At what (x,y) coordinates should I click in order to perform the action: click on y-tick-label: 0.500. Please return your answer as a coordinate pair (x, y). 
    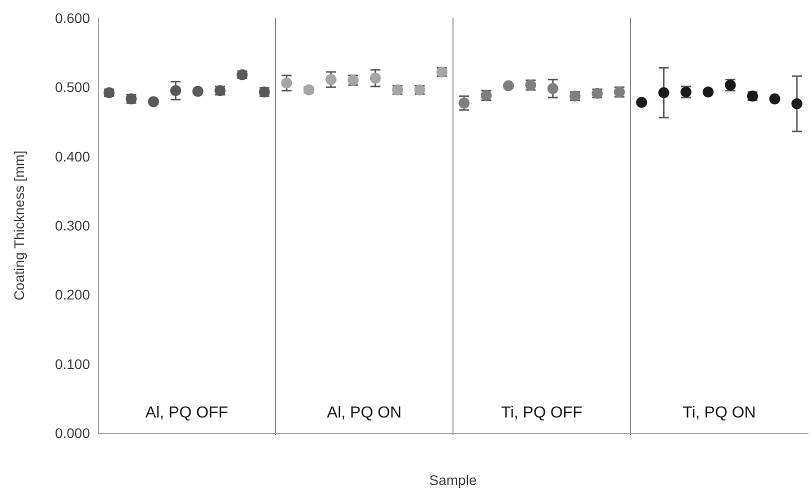
    Looking at the image, I should click on (72, 87).